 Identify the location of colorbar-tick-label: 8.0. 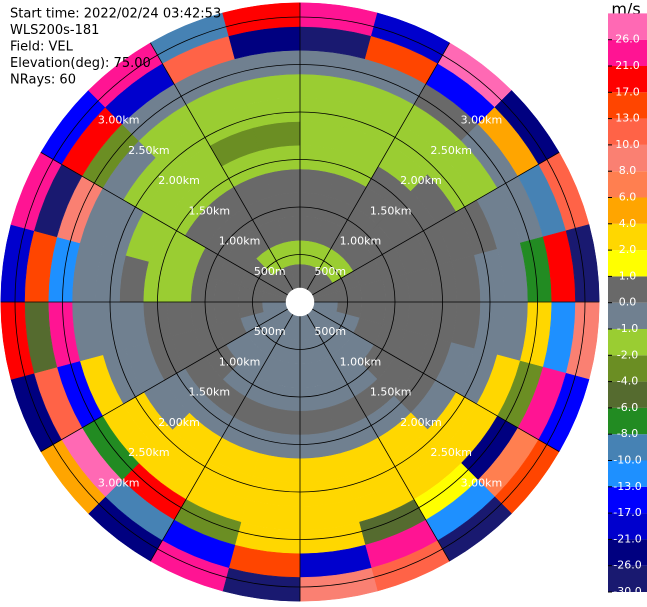
(628, 170).